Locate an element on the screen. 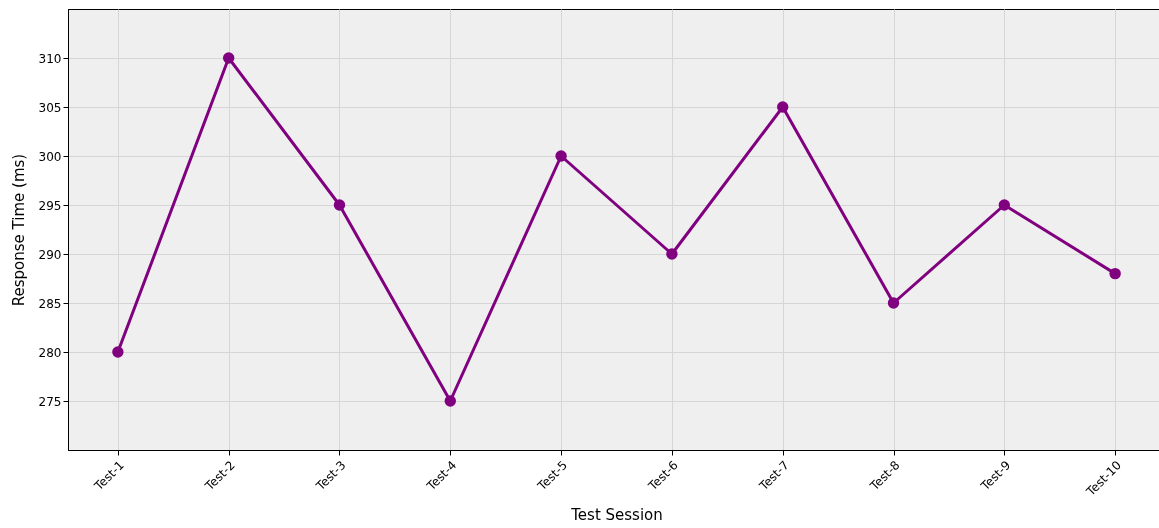  y-tick-label: 295 is located at coordinates (50, 205).